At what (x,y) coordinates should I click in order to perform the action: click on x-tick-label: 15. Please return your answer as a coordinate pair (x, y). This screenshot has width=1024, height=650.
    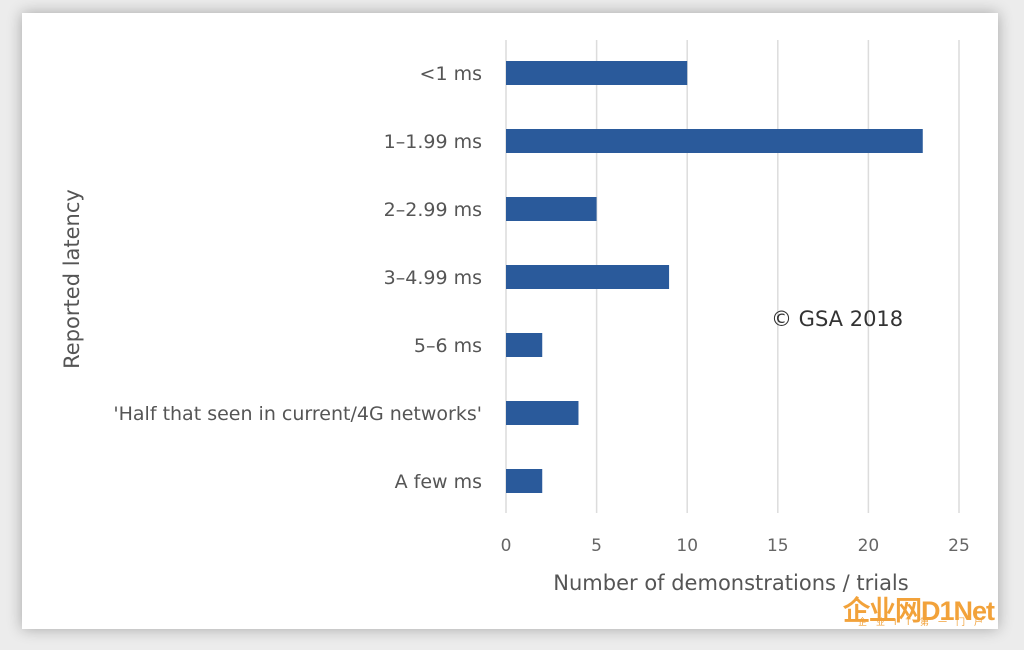
    Looking at the image, I should click on (778, 546).